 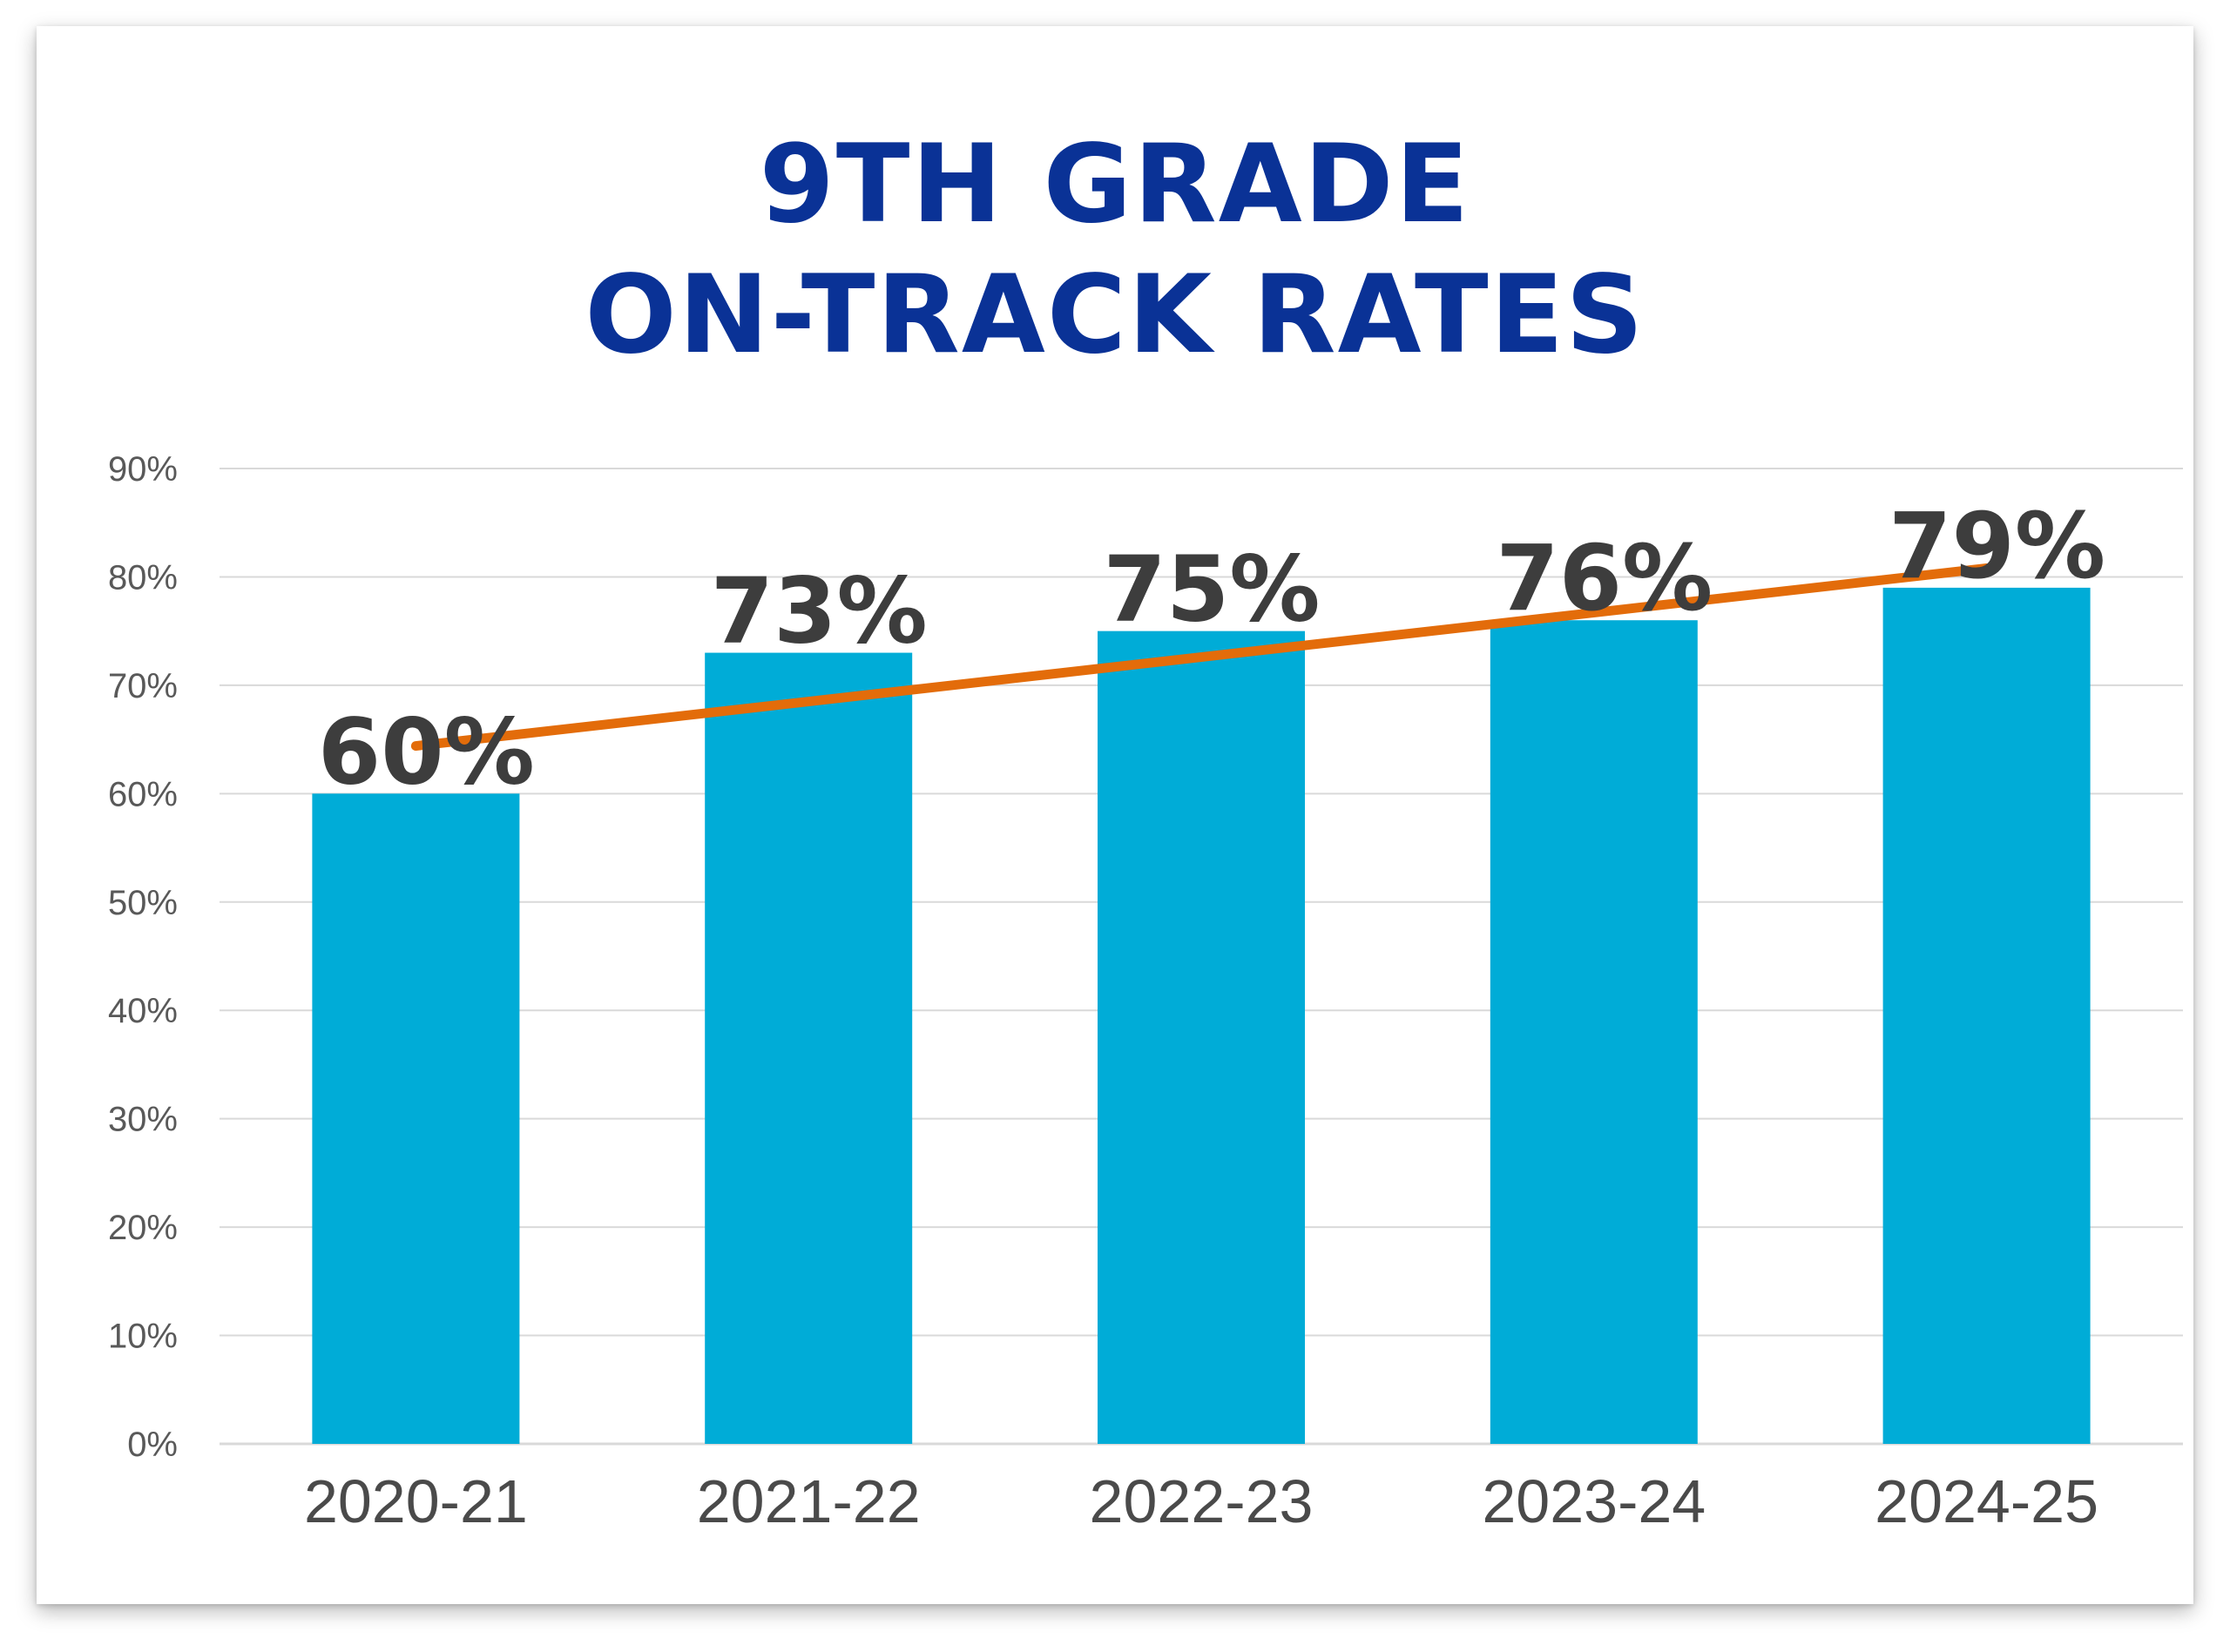 What do you see at coordinates (1212, 589) in the screenshot?
I see `data-label: 75%` at bounding box center [1212, 589].